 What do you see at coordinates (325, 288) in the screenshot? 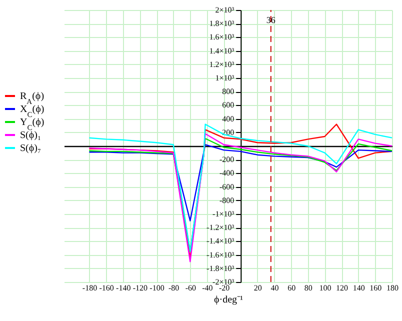
I see `x-tick-label: 100` at bounding box center [325, 288].